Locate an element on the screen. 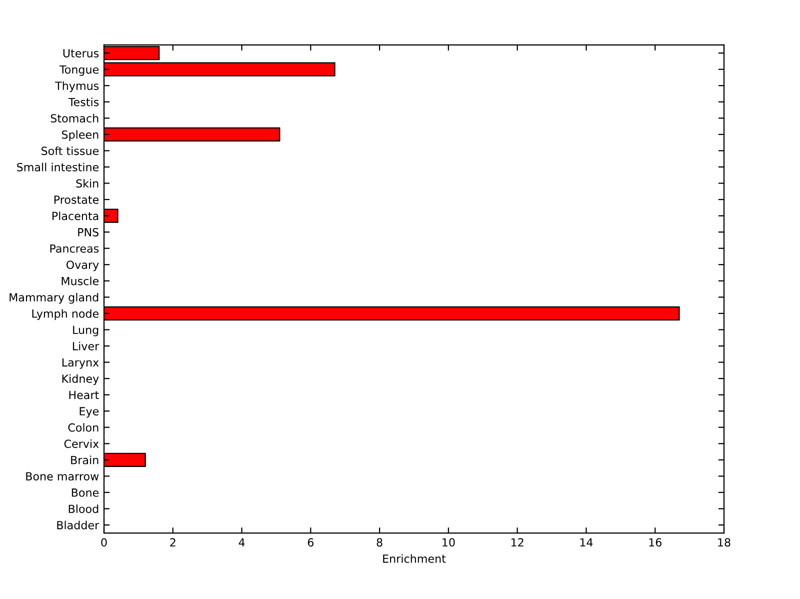 The width and height of the screenshot is (800, 599). y-tick-label: Brain is located at coordinates (84, 460).